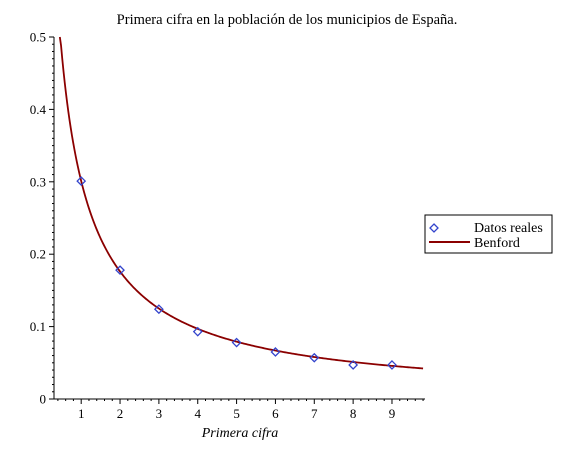 The width and height of the screenshot is (578, 453). What do you see at coordinates (392, 413) in the screenshot?
I see `x-tick-label: 9` at bounding box center [392, 413].